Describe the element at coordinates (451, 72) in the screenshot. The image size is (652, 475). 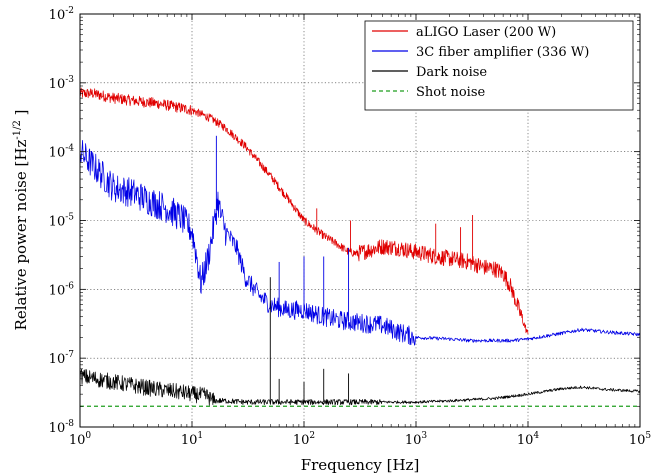
I see `legend-label-dark-noise: Dark noise` at that location.